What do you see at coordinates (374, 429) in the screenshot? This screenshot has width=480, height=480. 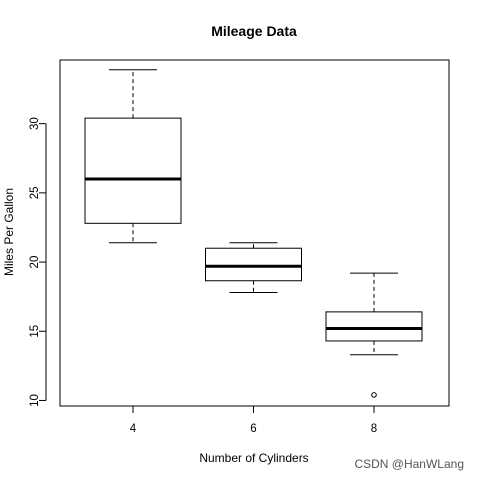 I see `x-tick-label: 8` at bounding box center [374, 429].